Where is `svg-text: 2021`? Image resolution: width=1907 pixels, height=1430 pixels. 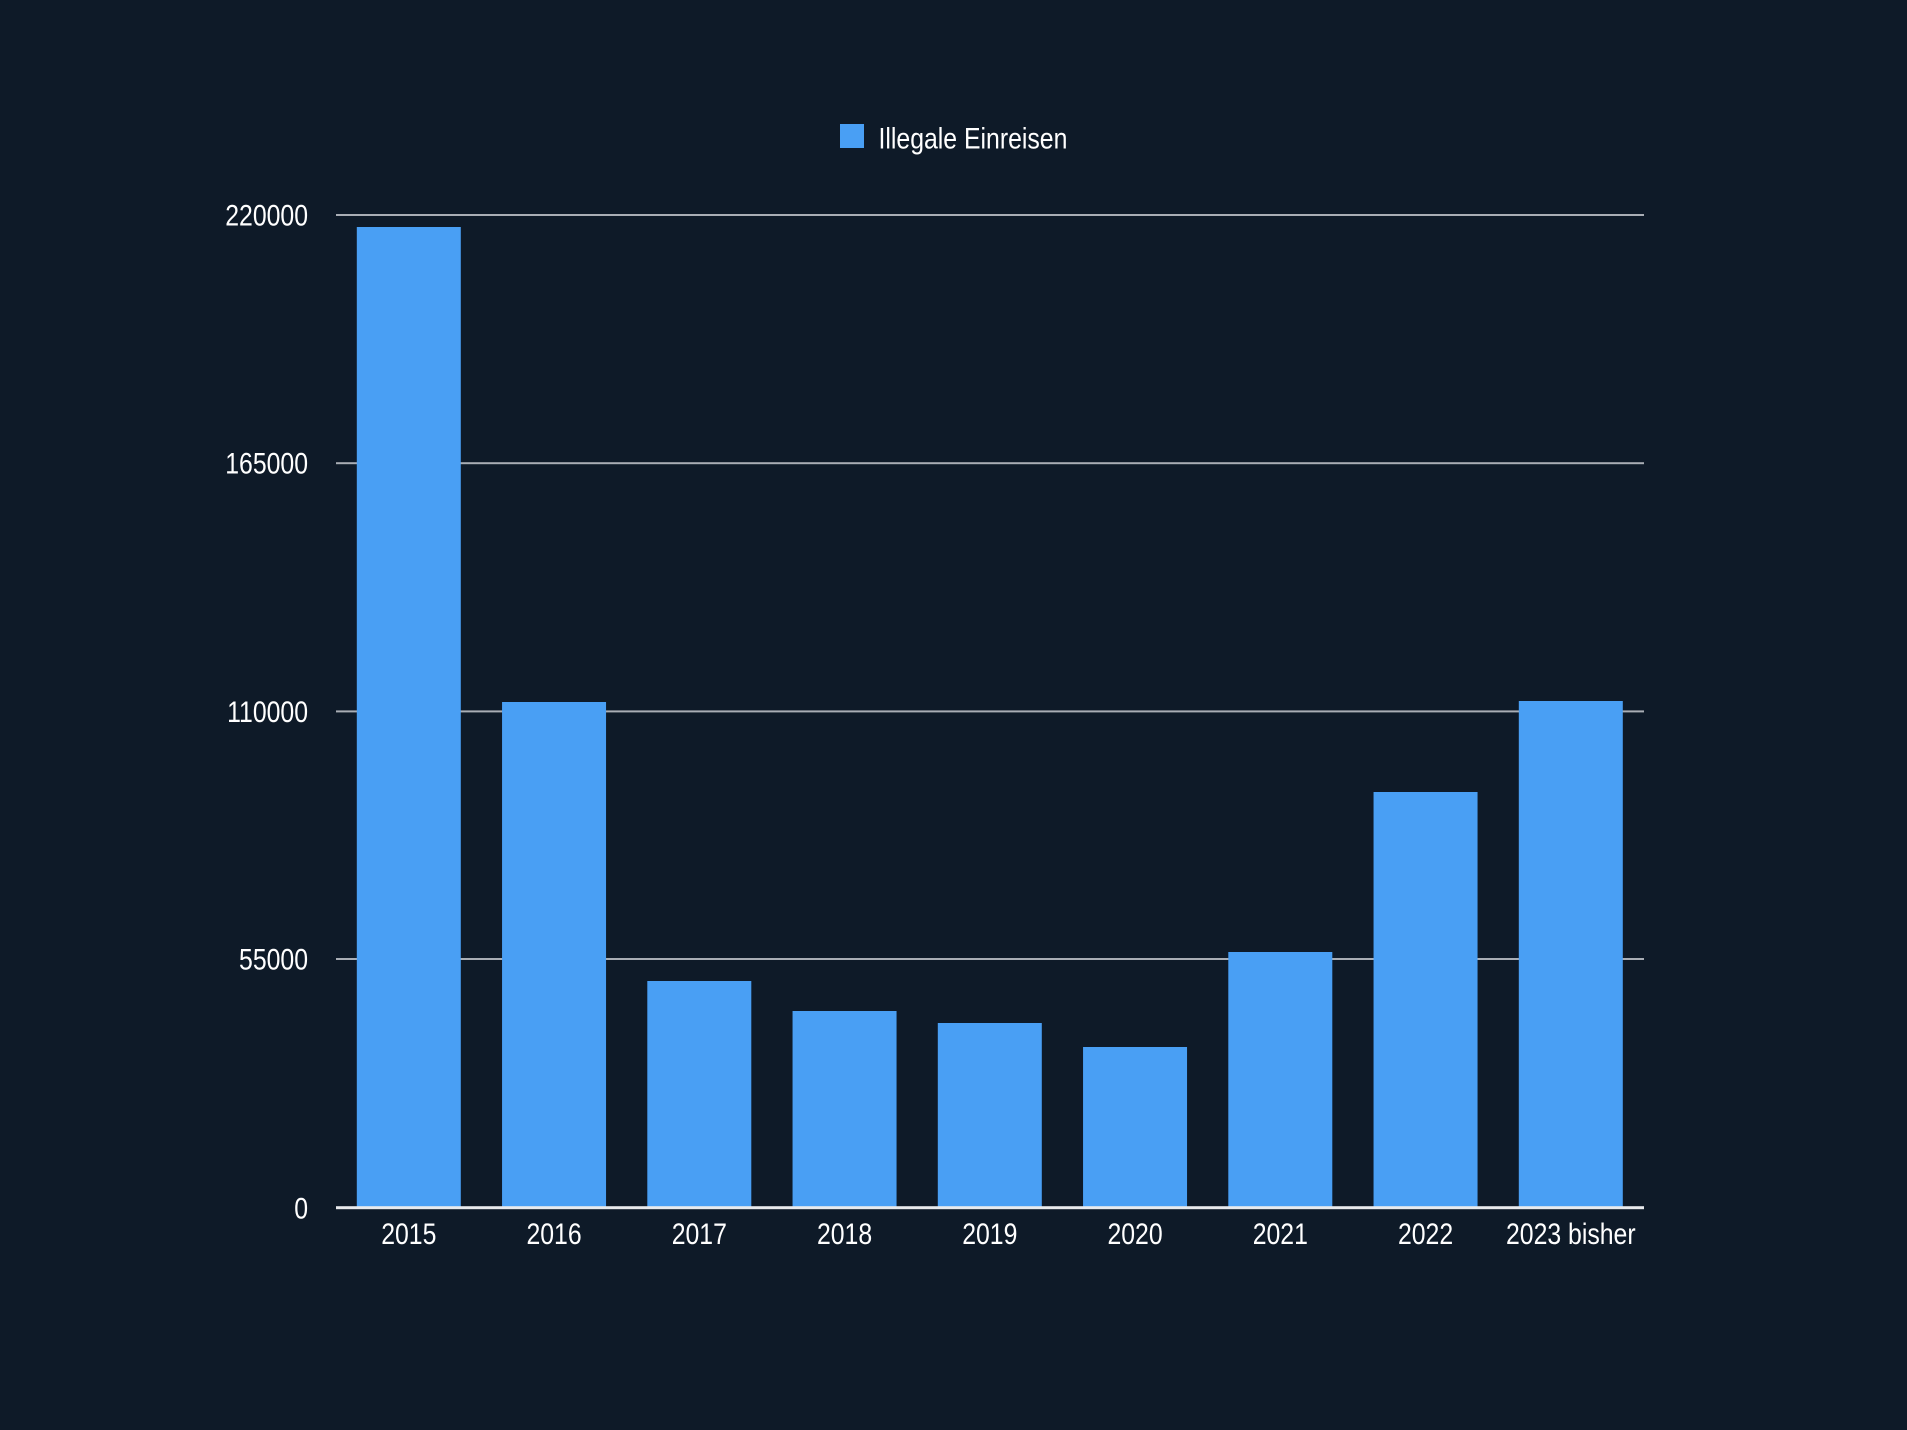
svg-text: 2021 is located at coordinates (1280, 1234).